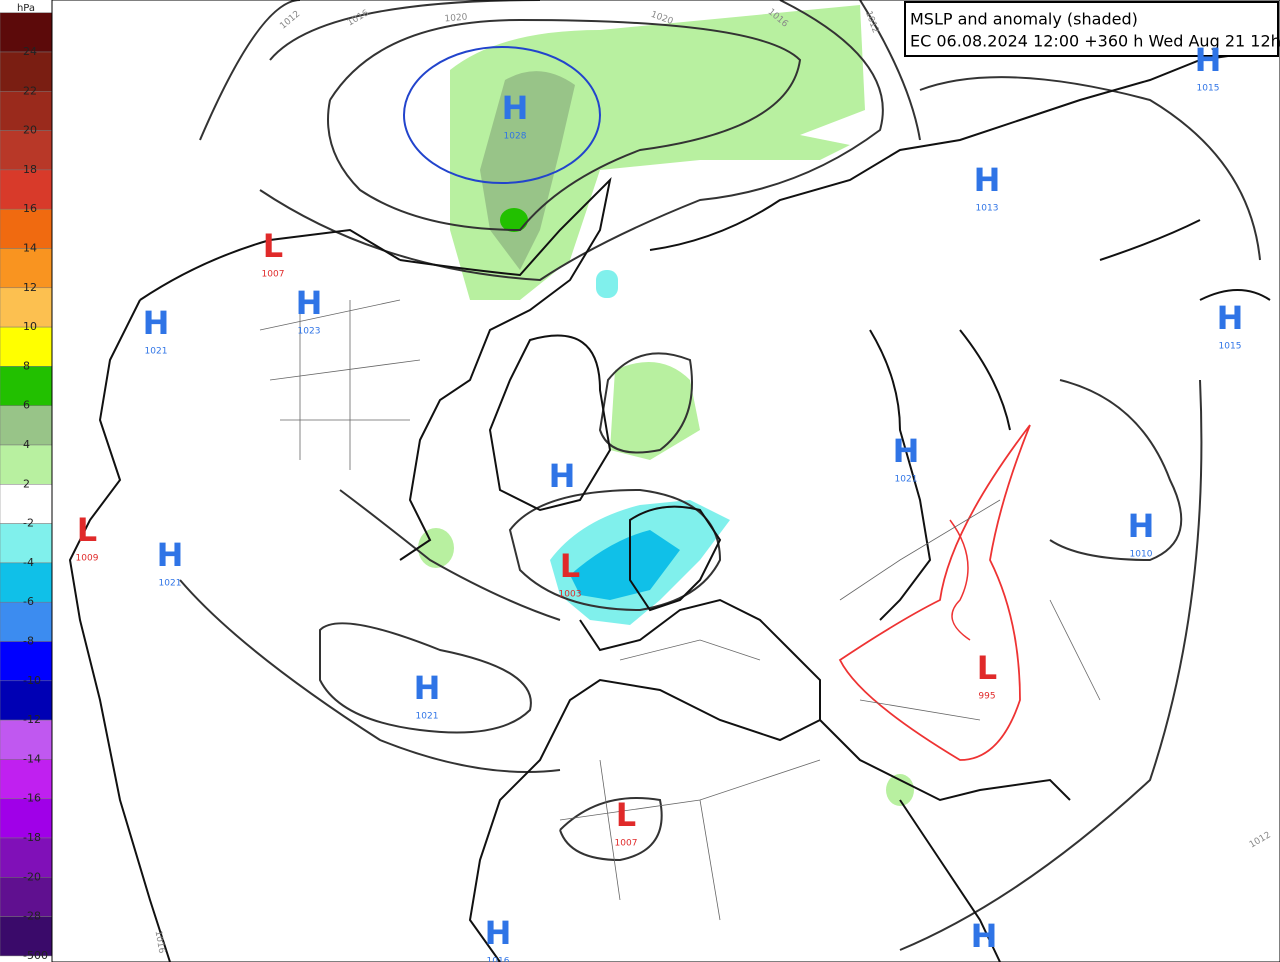 This screenshot has width=1280, height=962. Describe the element at coordinates (28, 562) in the screenshot. I see `colorbar-label: -4` at that location.